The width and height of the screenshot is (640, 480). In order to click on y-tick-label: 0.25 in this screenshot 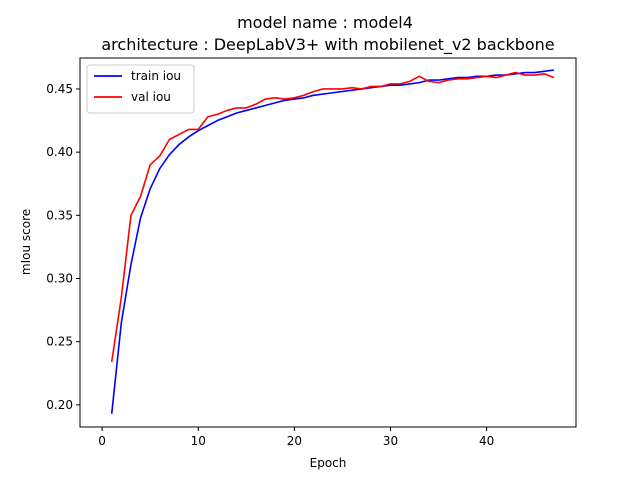, I will do `click(59, 342)`.